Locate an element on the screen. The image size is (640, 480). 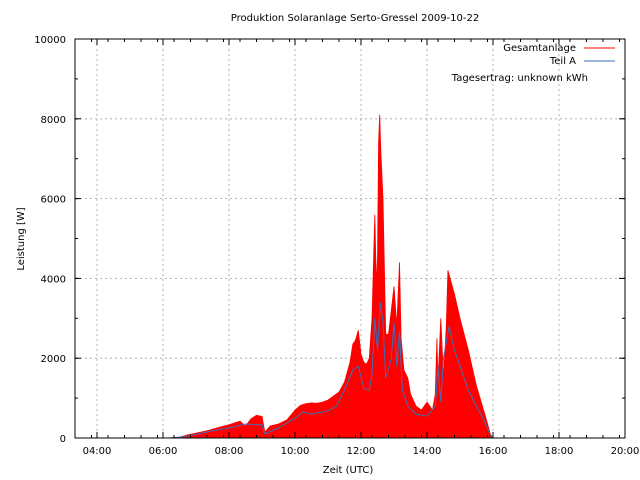
x-tick-label: 18:00 is located at coordinates (559, 451).